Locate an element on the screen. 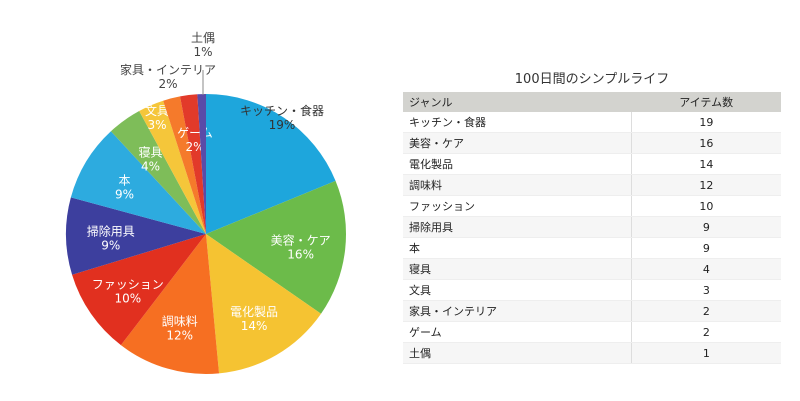  slice-percent-label: 16% is located at coordinates (300, 254).